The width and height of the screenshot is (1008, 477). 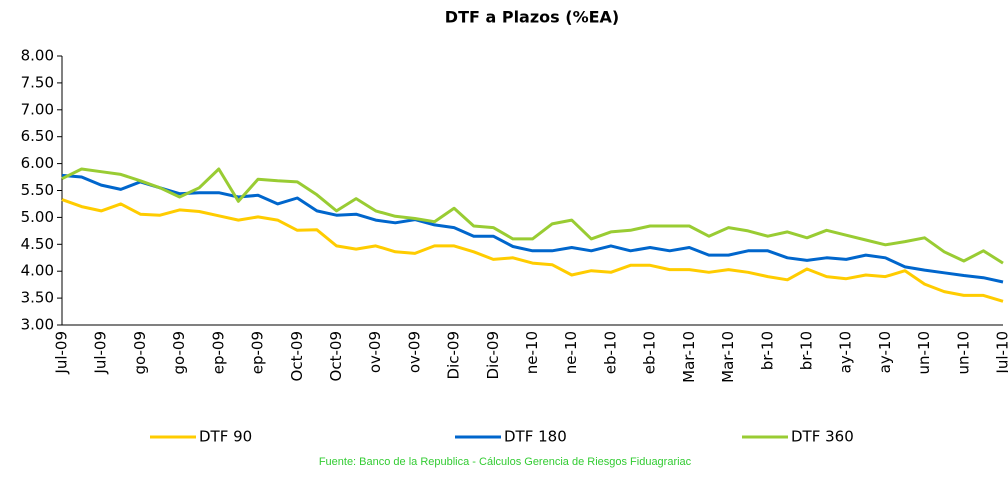 What do you see at coordinates (37, 190) in the screenshot?
I see `y-tick-label: 5.50` at bounding box center [37, 190].